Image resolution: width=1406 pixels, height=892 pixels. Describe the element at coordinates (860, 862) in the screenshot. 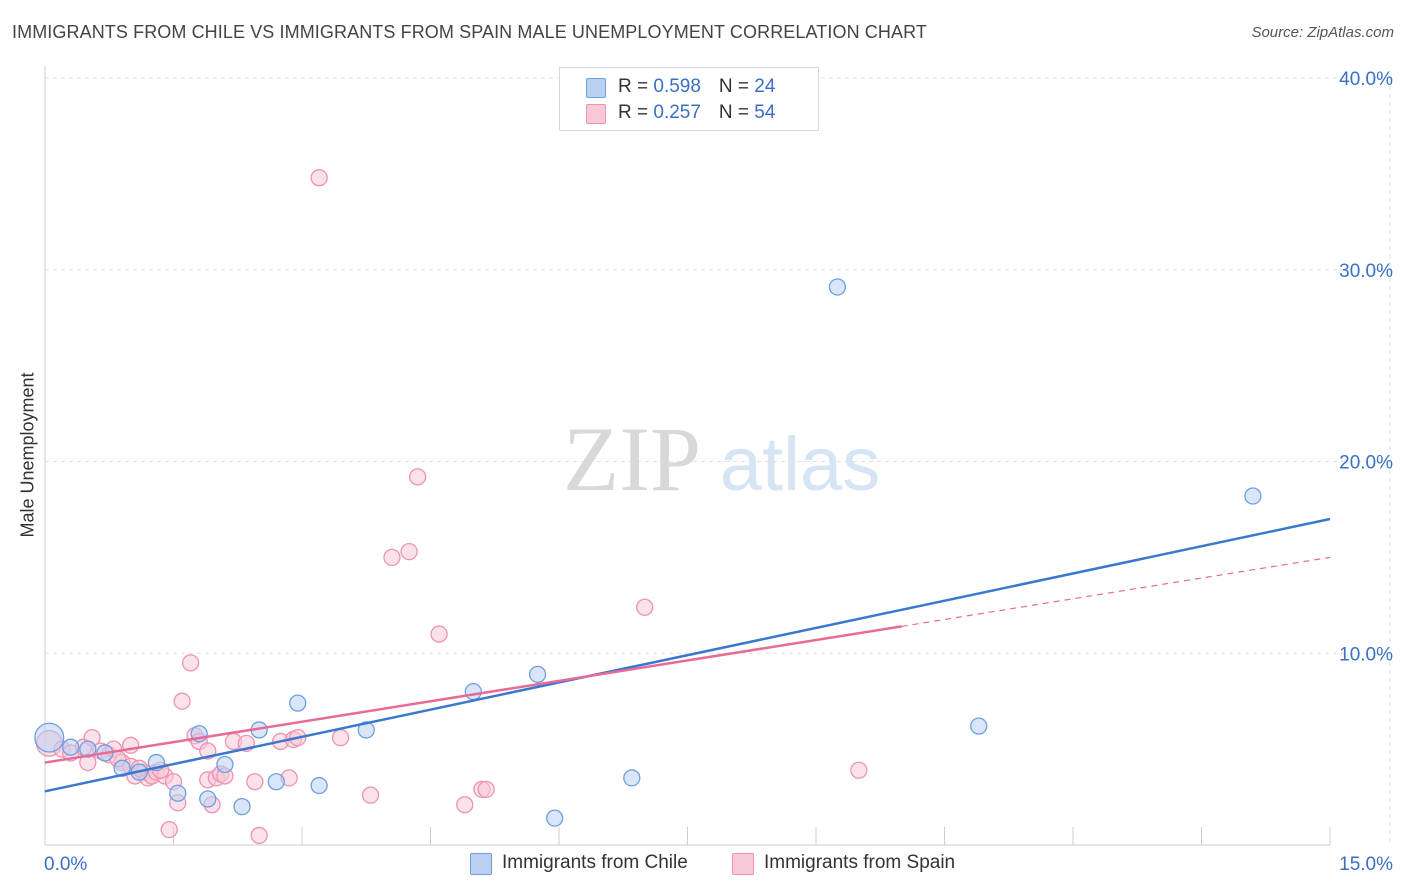

I see `legend-label-spain: Immigrants from Spain` at that location.